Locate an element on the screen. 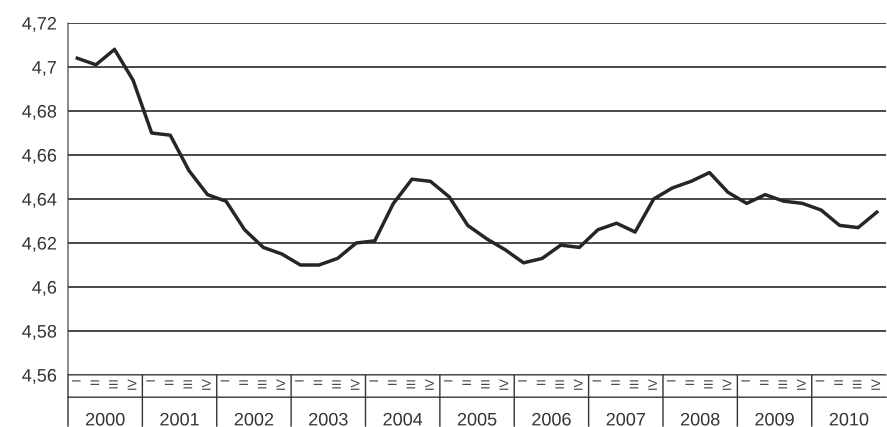  text: 2010 is located at coordinates (849, 419).